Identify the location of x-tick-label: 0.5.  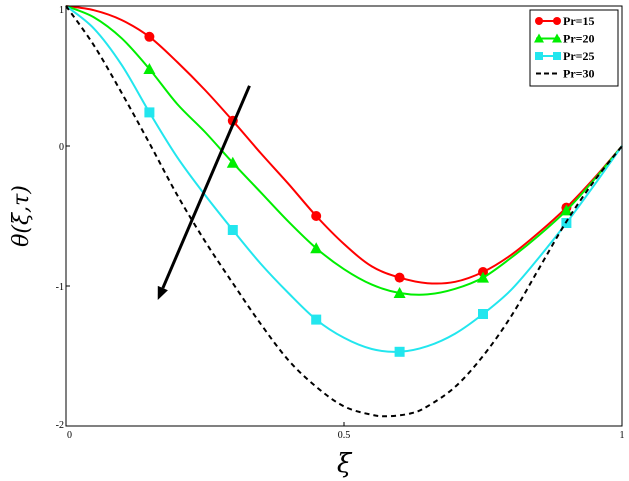
(344, 435).